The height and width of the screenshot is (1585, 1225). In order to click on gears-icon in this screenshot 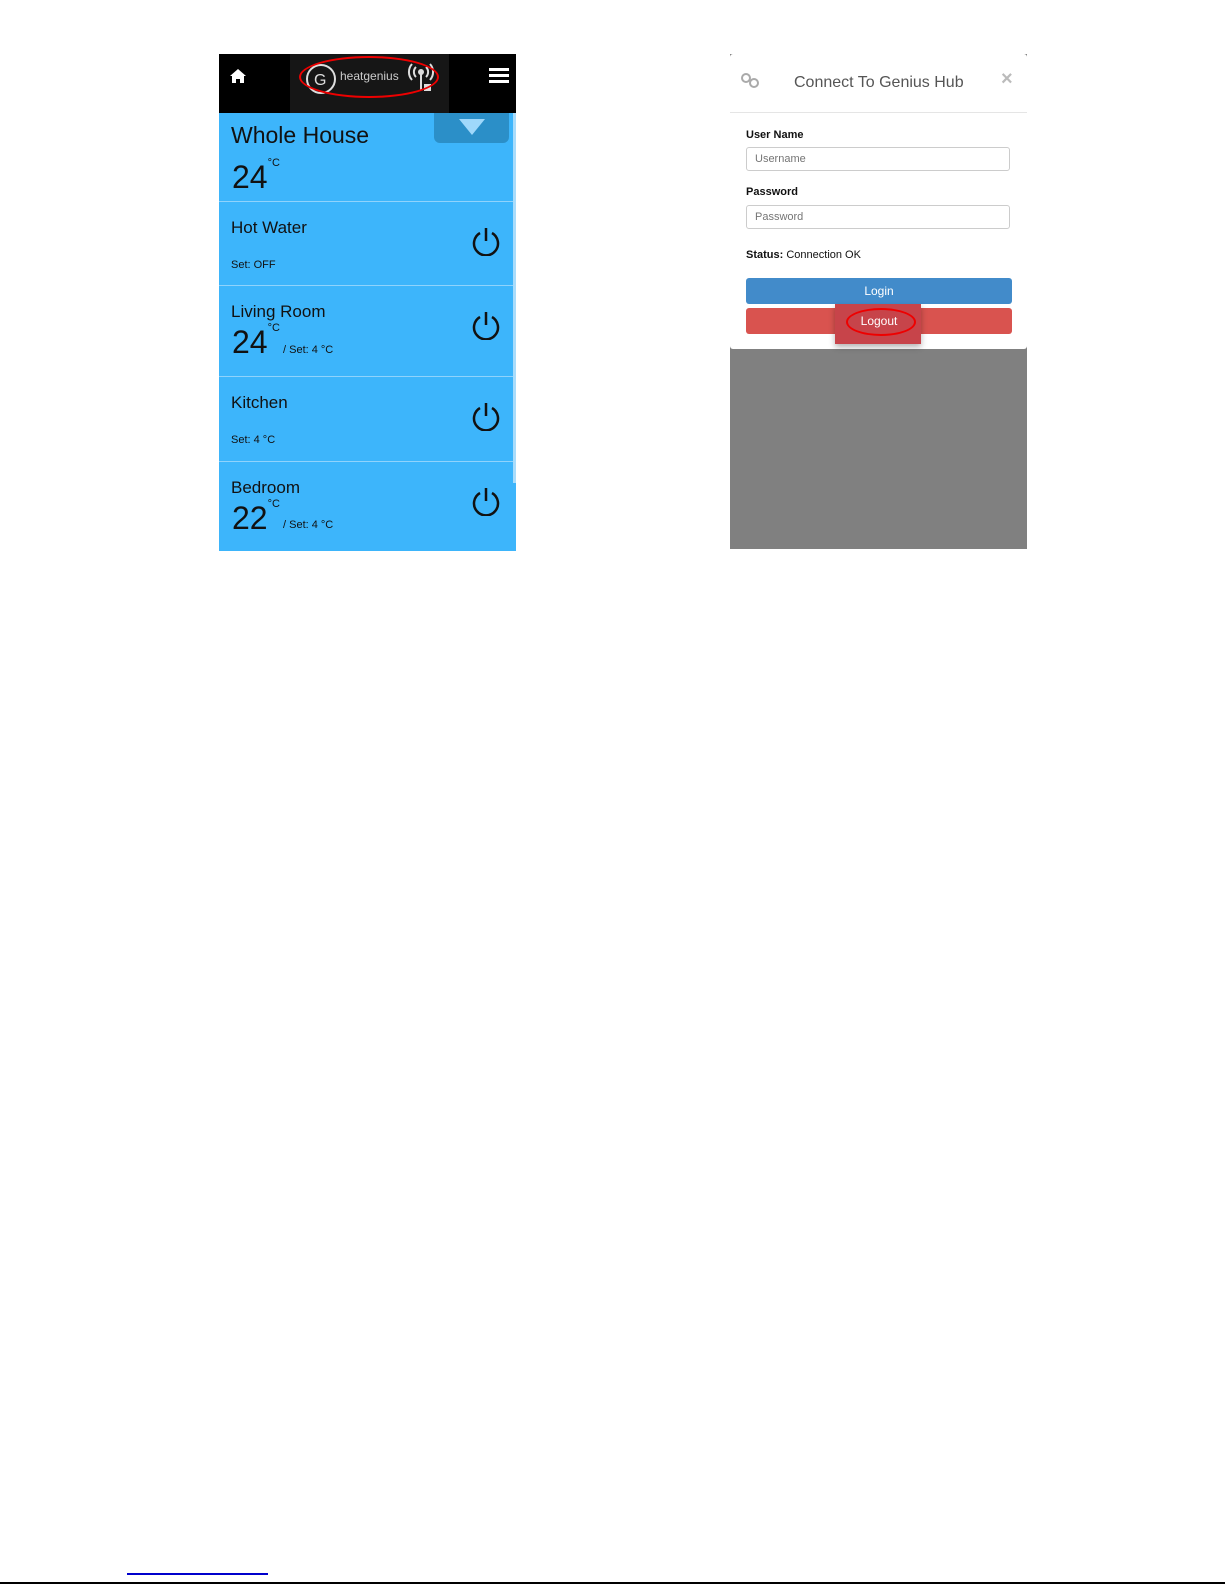, I will do `click(750, 80)`.